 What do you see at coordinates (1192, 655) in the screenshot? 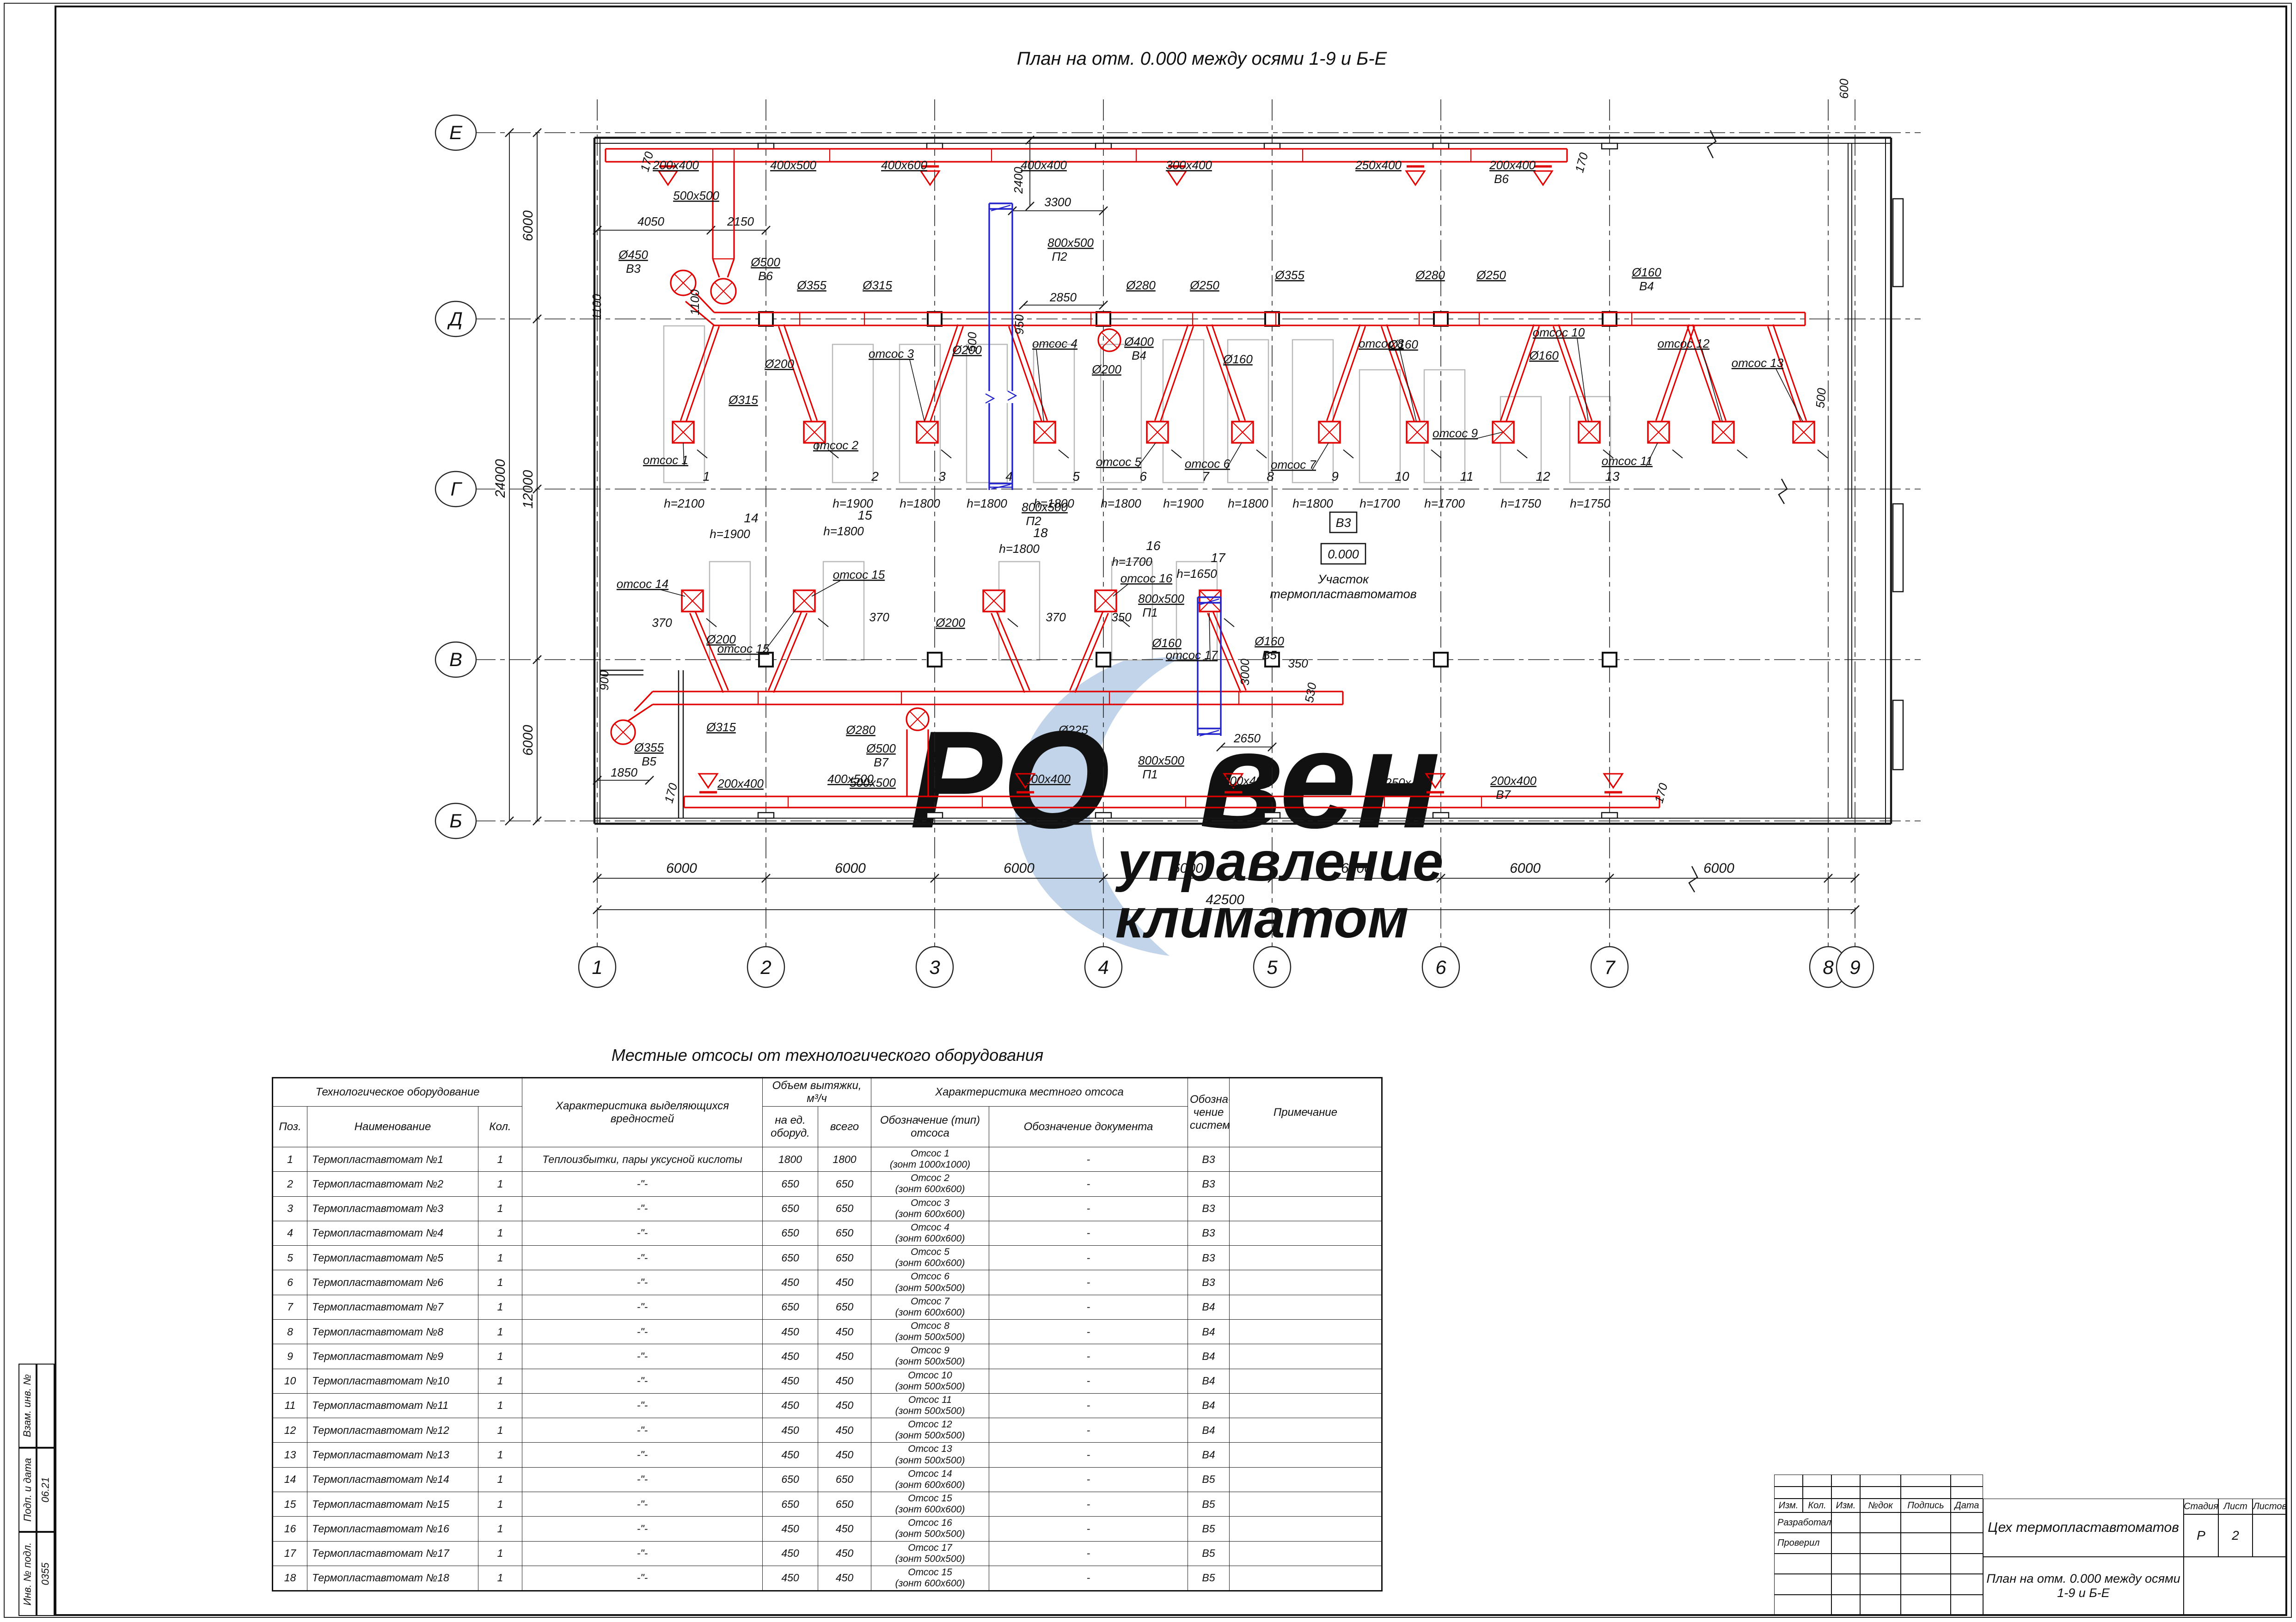
I see `plan-label: отсос 17` at bounding box center [1192, 655].